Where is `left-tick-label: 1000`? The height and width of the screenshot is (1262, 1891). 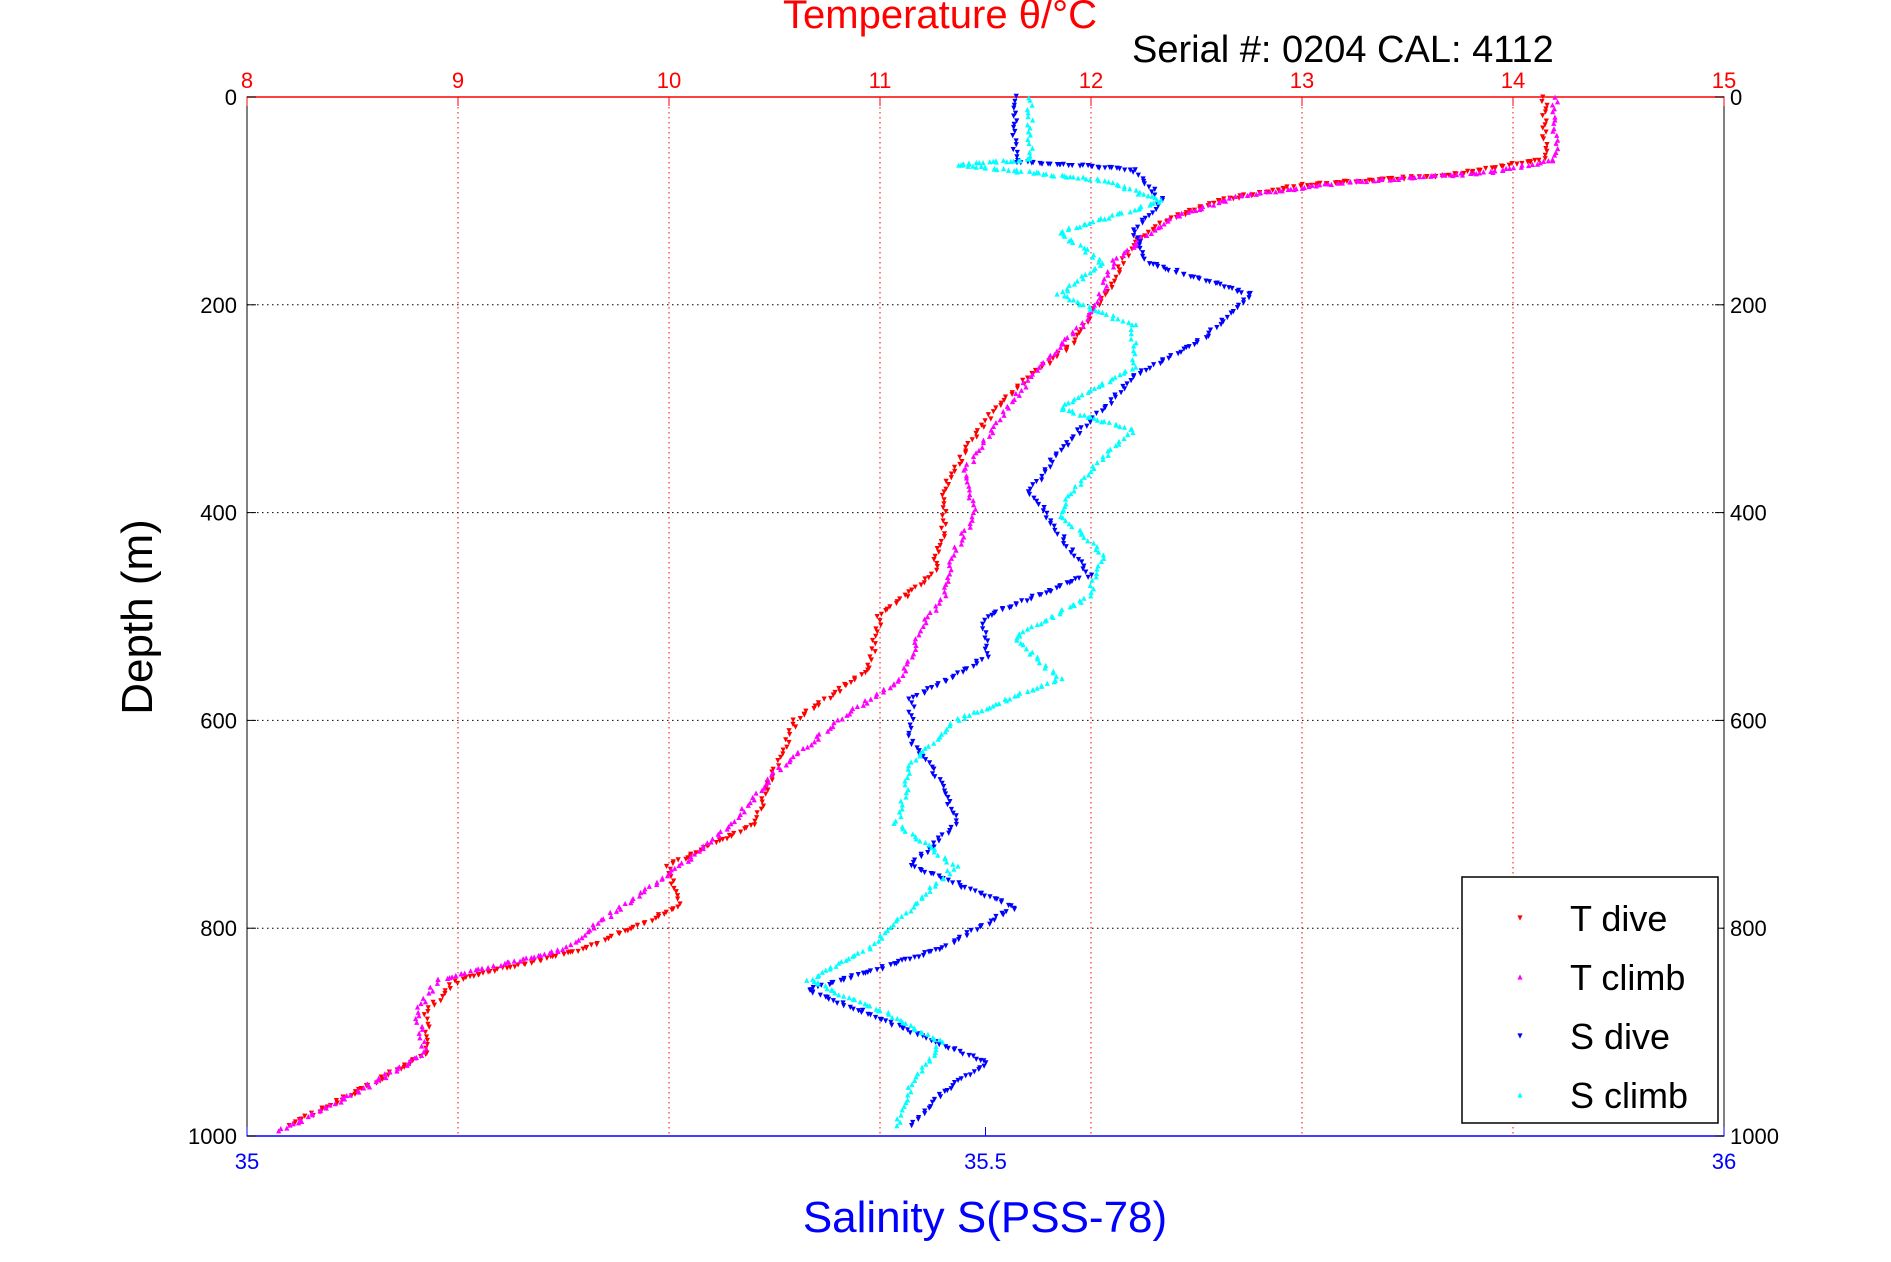 left-tick-label: 1000 is located at coordinates (212, 1136).